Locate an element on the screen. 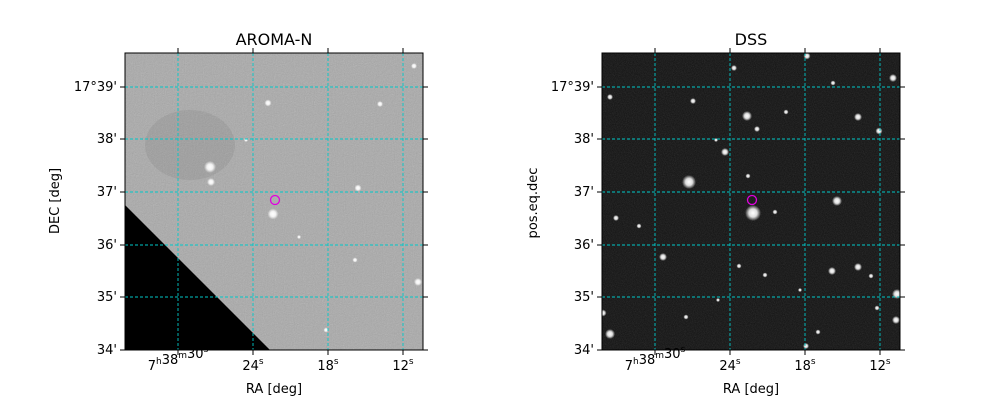 The width and height of the screenshot is (1000, 400). panel-title: AROMA-N is located at coordinates (274, 39).